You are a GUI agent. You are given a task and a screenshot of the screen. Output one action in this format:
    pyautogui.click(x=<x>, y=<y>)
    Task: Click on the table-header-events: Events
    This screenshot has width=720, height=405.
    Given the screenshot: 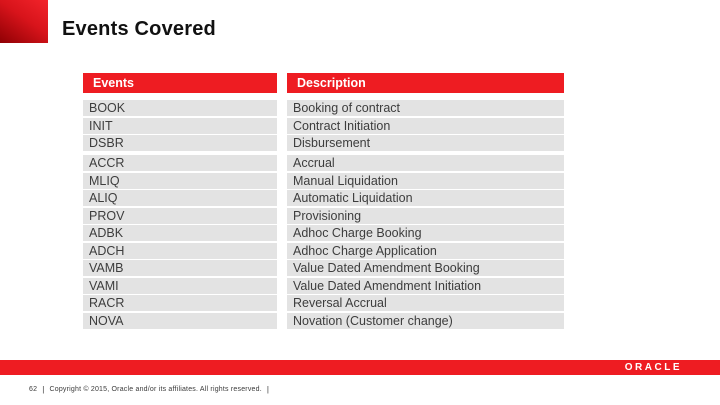 What is the action you would take?
    pyautogui.click(x=180, y=83)
    